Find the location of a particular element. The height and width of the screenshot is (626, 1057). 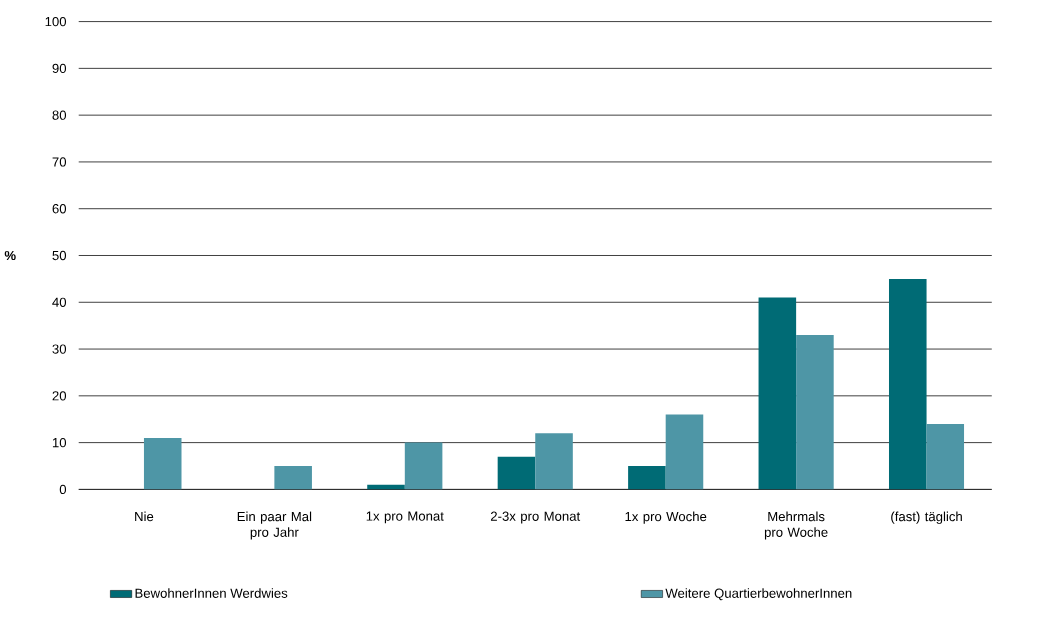

y-tick-label: 90 is located at coordinates (59, 68).